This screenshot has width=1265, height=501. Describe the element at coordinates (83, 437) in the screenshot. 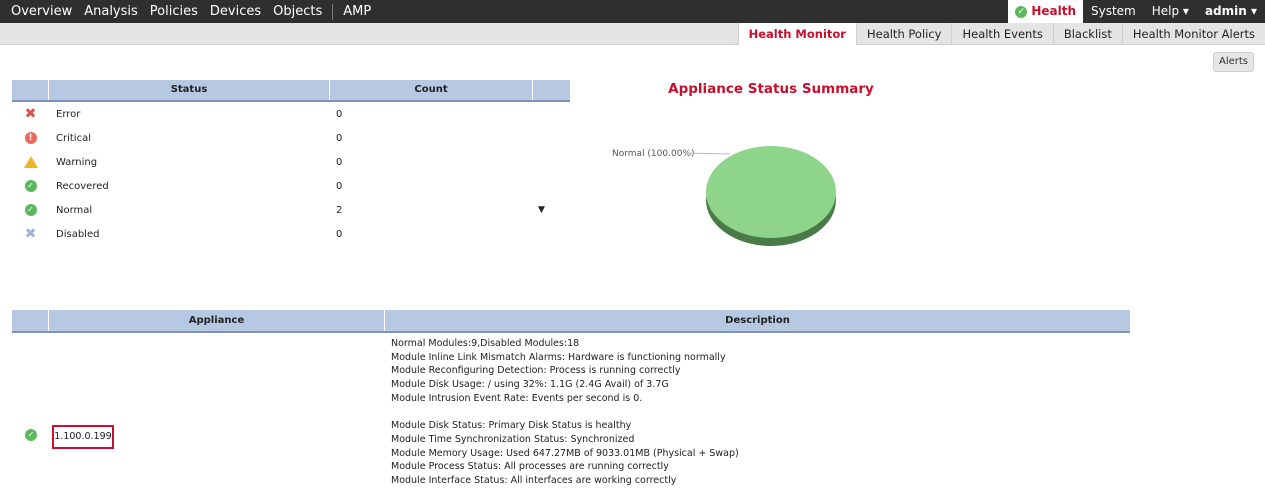

I see `appliance-name: 1.100.0.199` at that location.